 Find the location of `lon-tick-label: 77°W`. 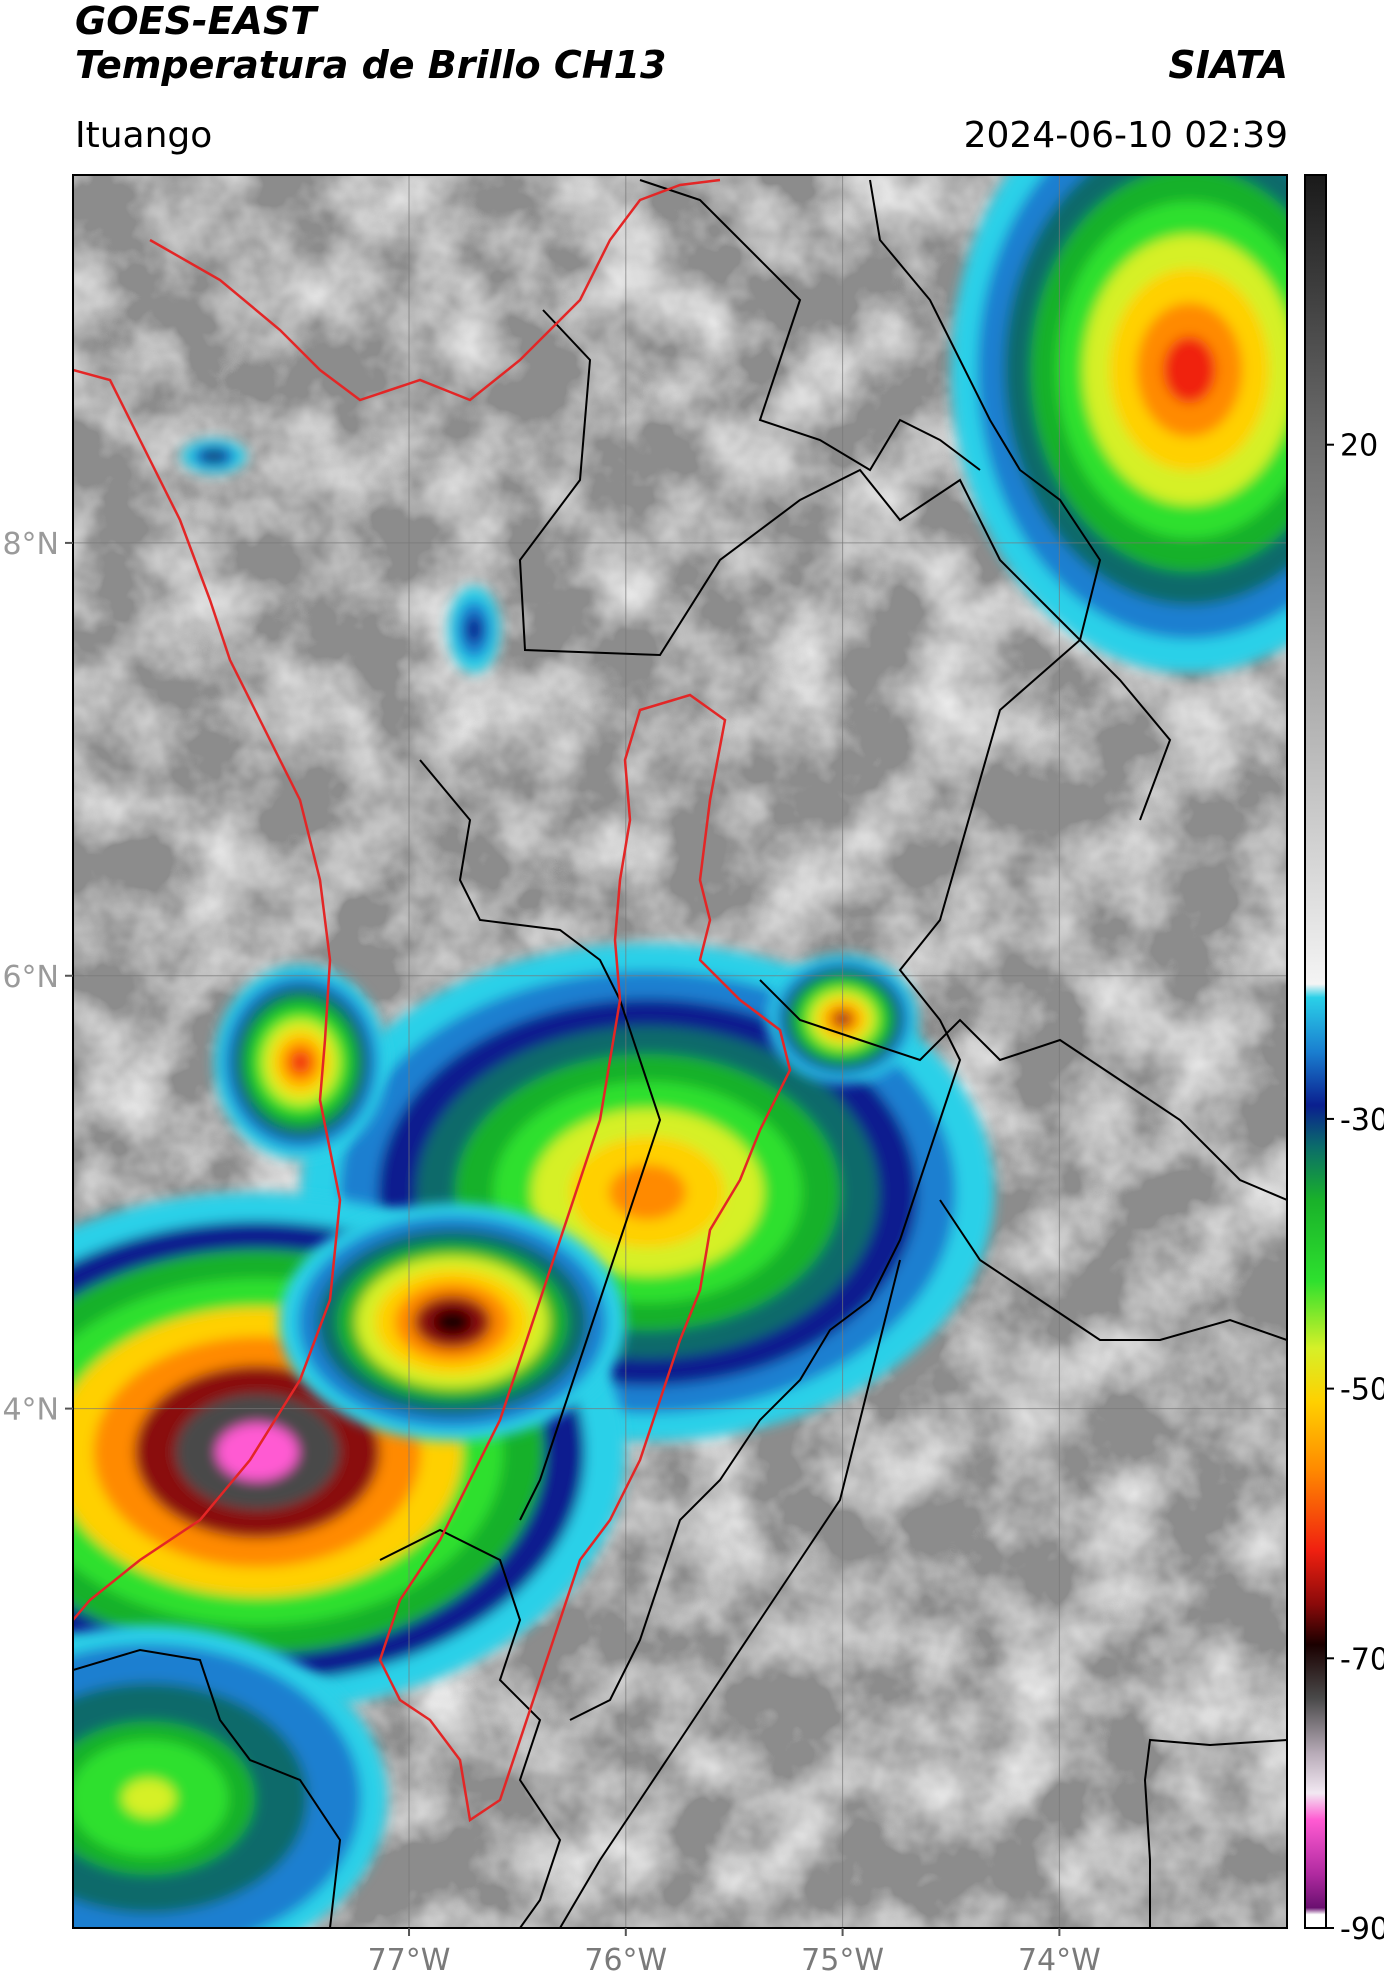

lon-tick-label: 77°W is located at coordinates (409, 1960).